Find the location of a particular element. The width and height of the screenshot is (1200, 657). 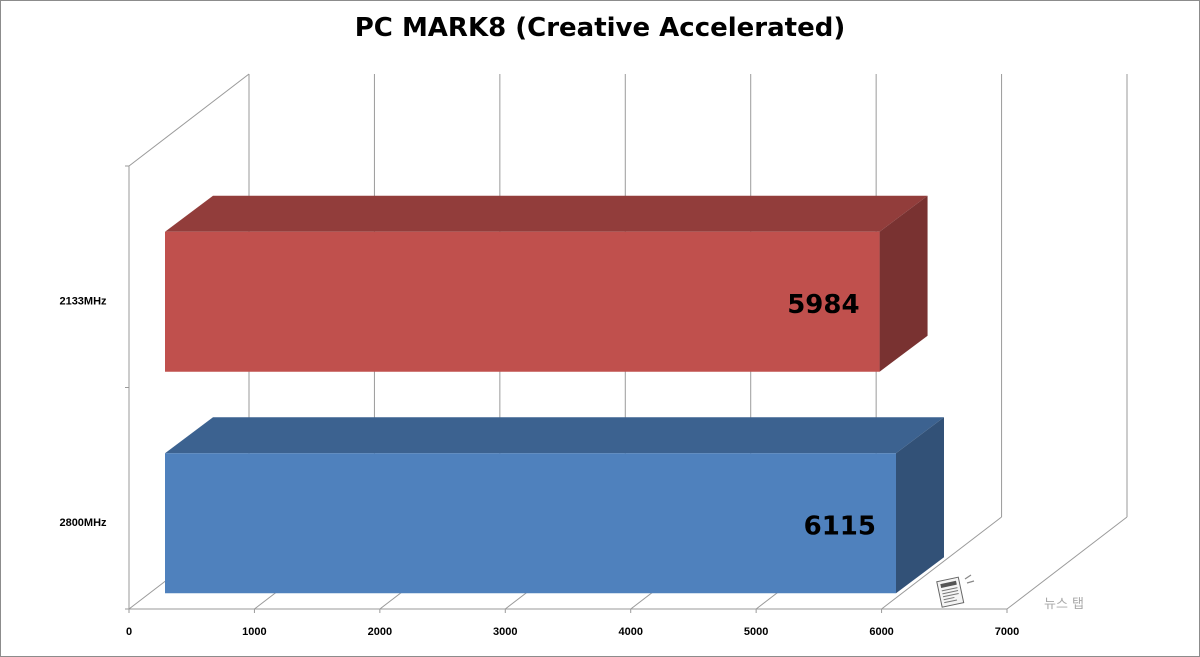

x-tick-label: 3000 is located at coordinates (505, 632).